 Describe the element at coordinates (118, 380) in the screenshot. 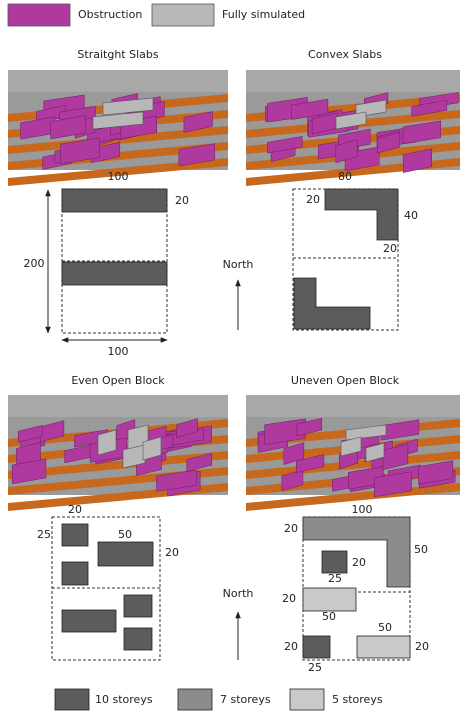

I see `panel-title: Even Open Block` at that location.